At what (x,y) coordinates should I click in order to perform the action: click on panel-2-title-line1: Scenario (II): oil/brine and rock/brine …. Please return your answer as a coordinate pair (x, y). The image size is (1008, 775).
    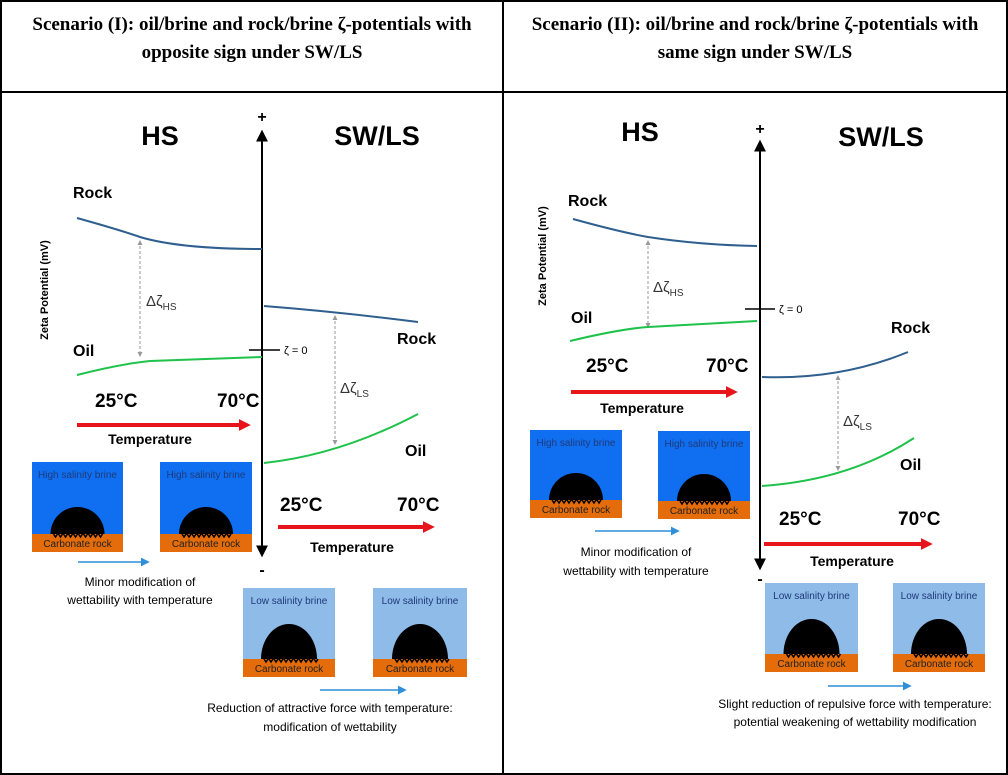
    Looking at the image, I should click on (755, 24).